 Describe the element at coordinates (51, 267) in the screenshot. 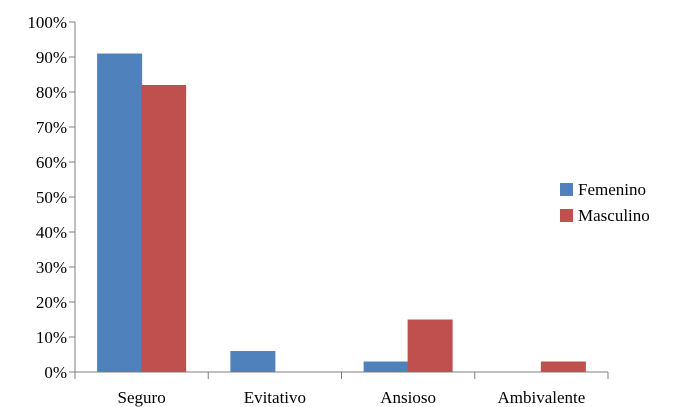

I see `y-tick-label: 30%` at that location.